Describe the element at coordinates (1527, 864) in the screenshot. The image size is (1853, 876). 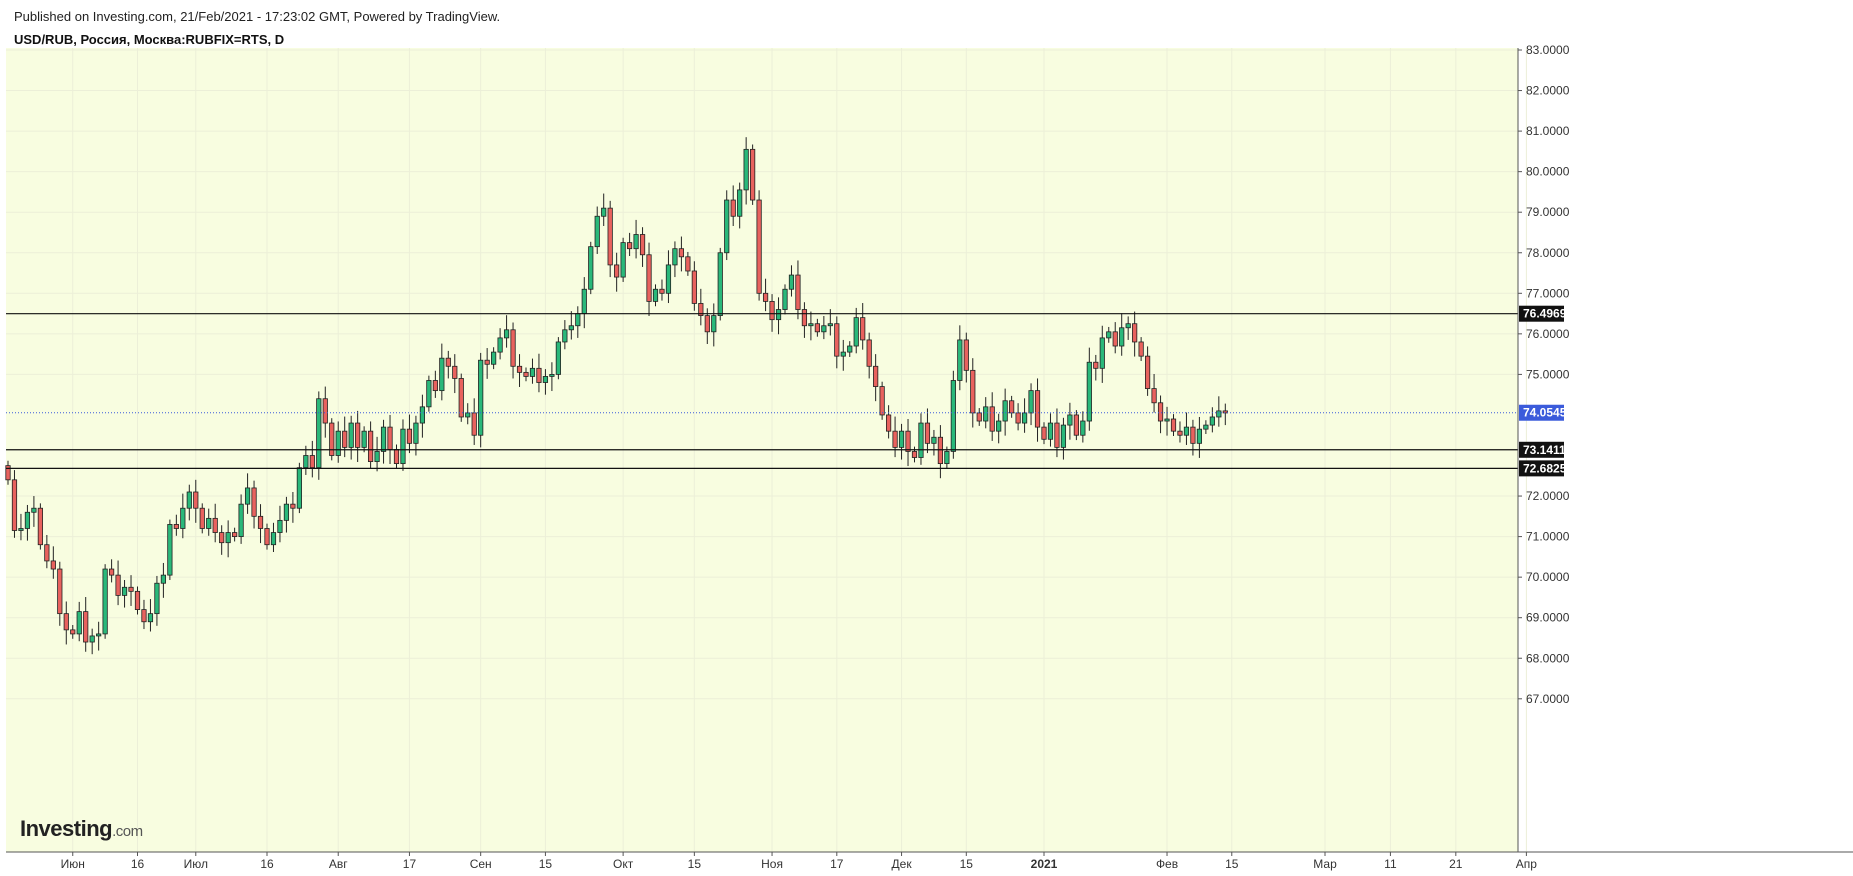
I see `x-tick-label: Апр` at that location.